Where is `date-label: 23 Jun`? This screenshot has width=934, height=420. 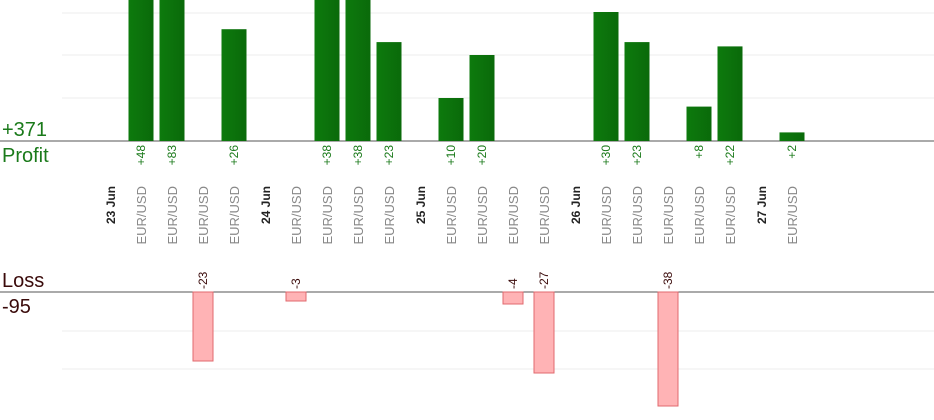 date-label: 23 Jun is located at coordinates (111, 205).